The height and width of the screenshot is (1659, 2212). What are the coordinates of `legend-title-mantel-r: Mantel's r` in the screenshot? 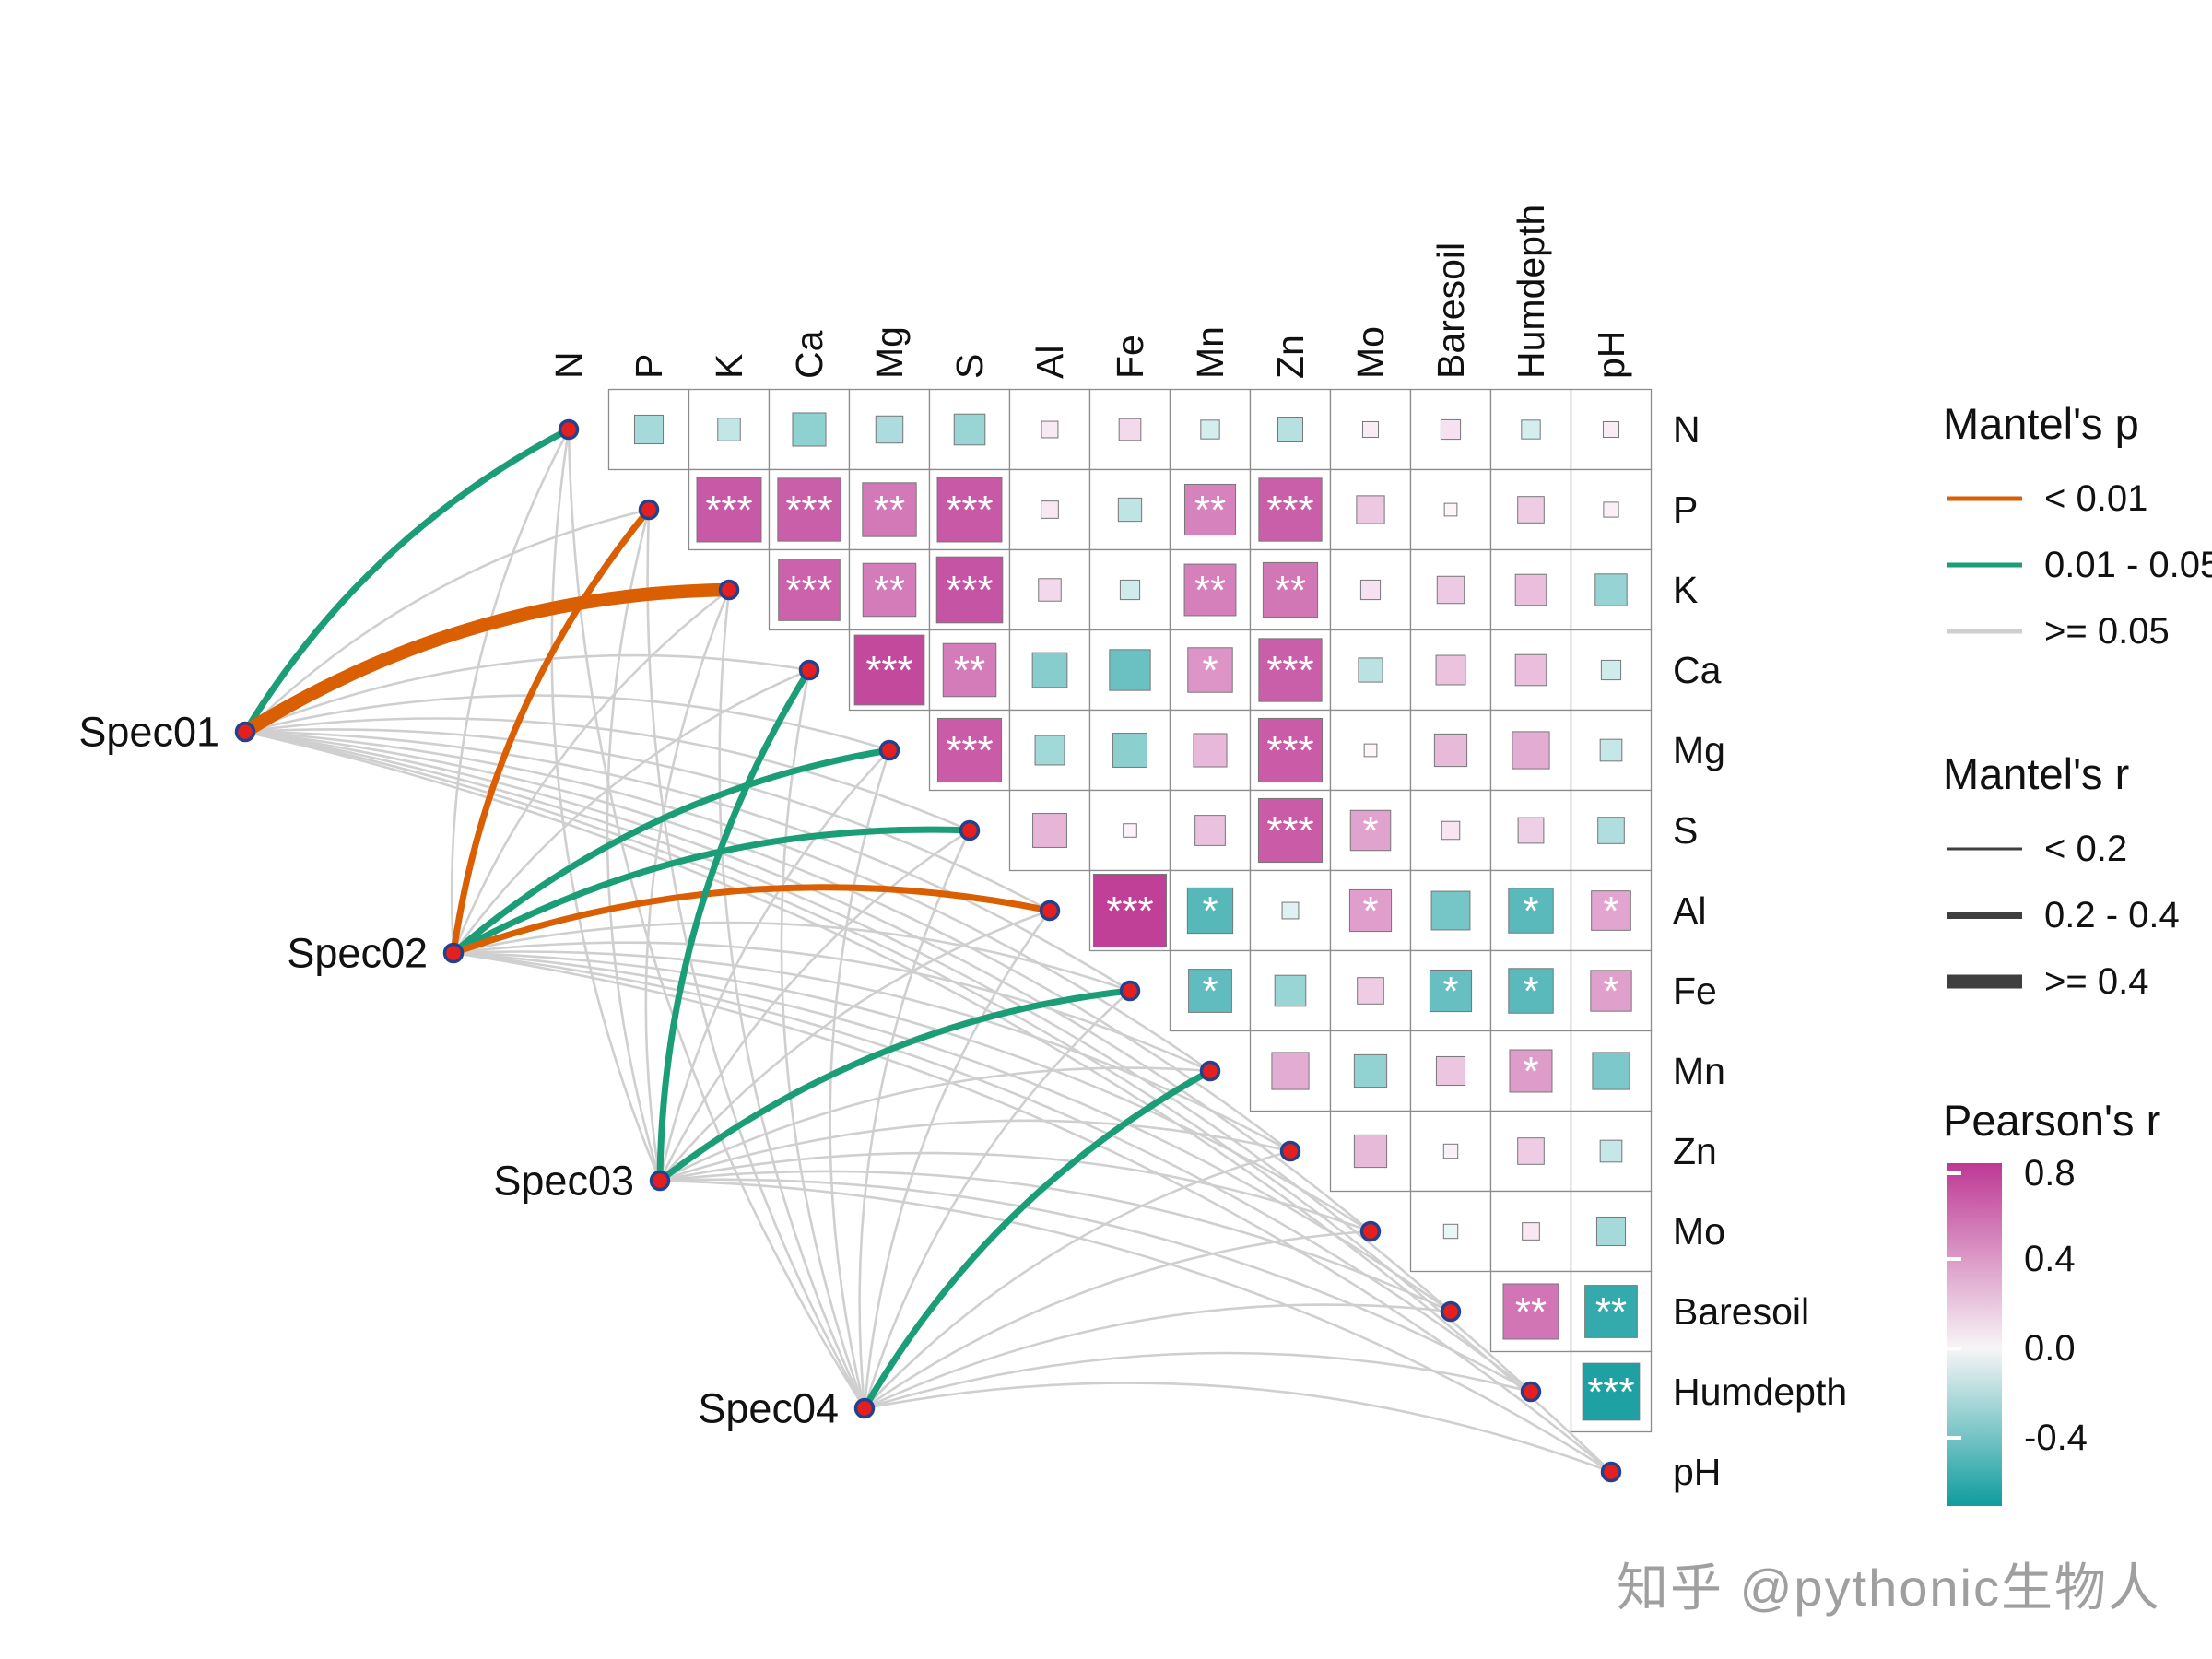 It's located at (2036, 773).